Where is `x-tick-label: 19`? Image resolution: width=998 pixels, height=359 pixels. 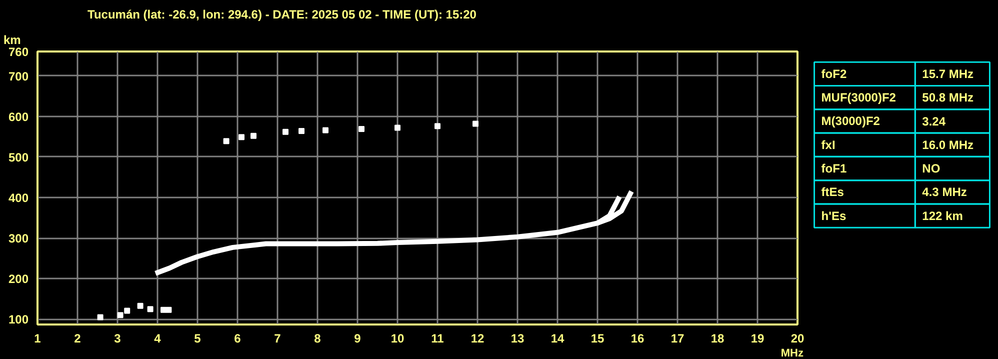 x-tick-label: 19 is located at coordinates (757, 339).